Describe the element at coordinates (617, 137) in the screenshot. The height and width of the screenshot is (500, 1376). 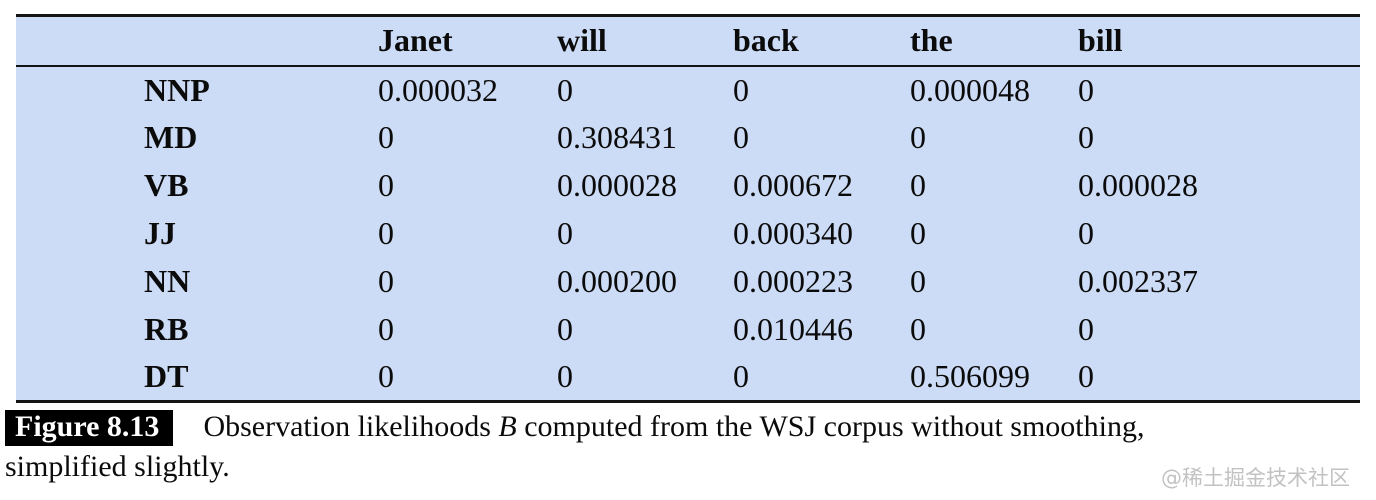
I see `cell: 0.308431` at that location.